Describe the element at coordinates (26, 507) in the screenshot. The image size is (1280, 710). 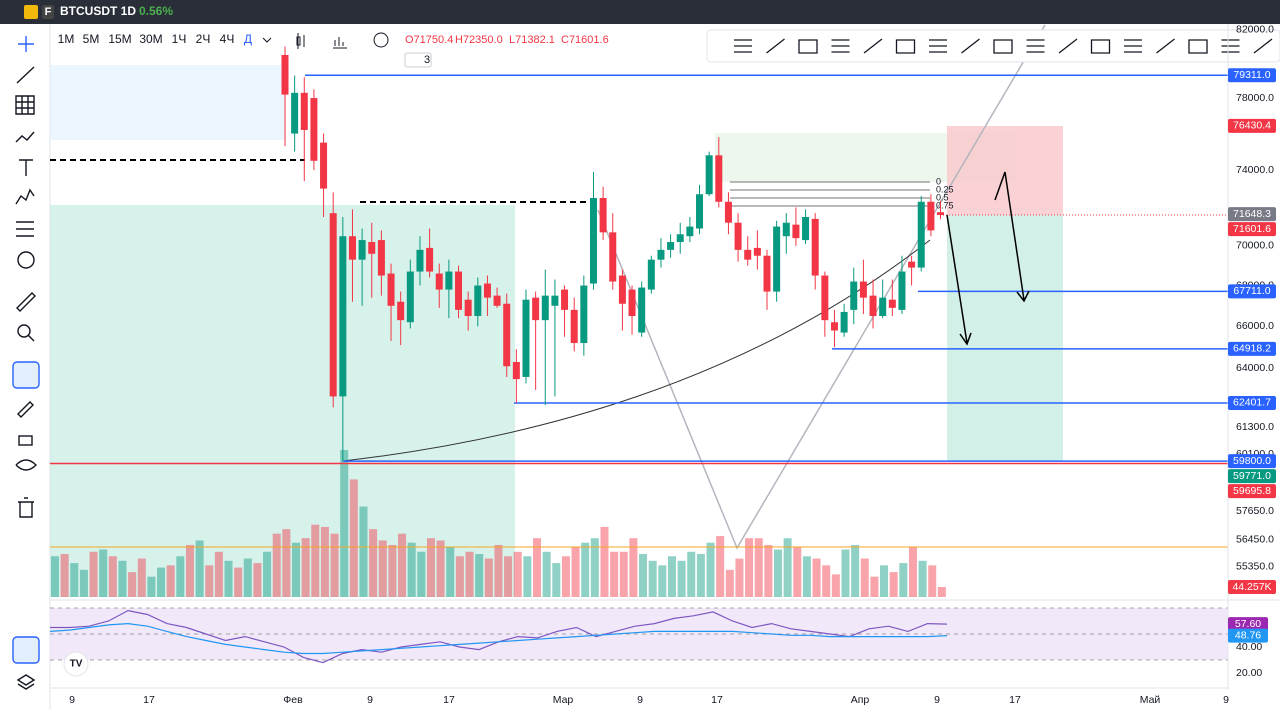
I see `tool-trash` at that location.